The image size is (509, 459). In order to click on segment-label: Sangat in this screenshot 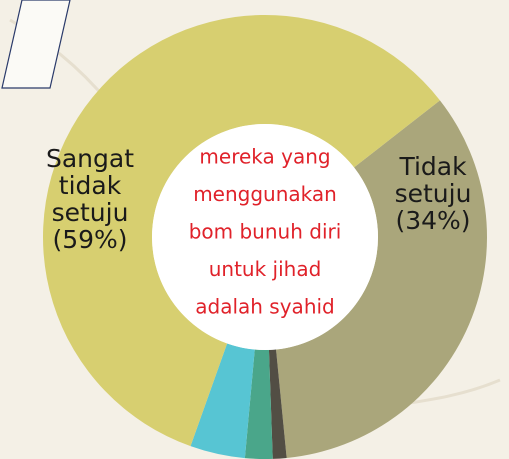, I will do `click(90, 158)`.